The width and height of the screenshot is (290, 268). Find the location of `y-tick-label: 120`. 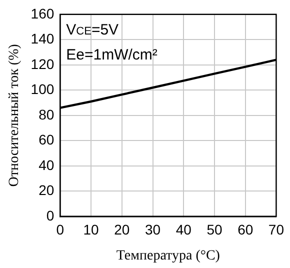

y-tick-label: 120 is located at coordinates (42, 64).